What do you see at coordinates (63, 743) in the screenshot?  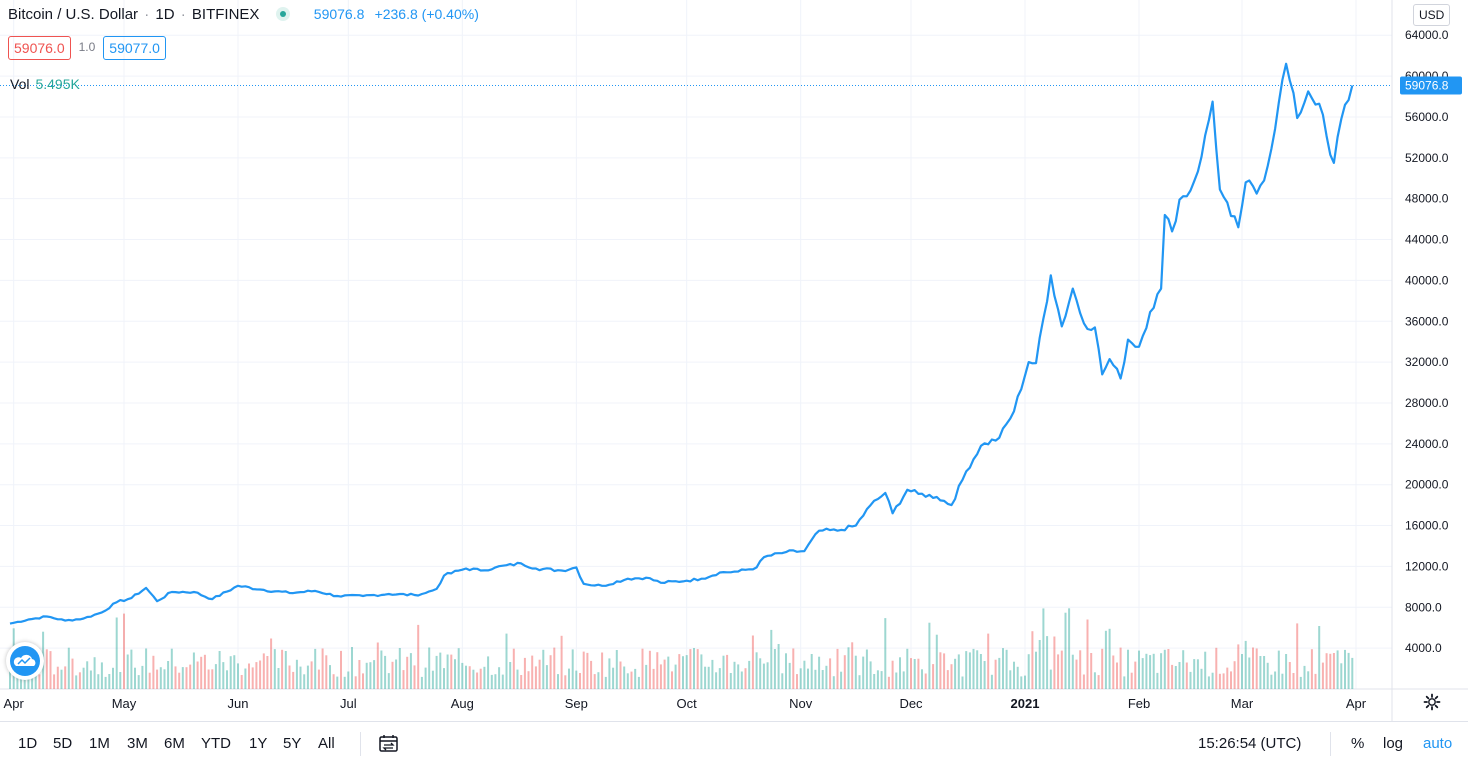 I see `range-5d-button: 5D` at bounding box center [63, 743].